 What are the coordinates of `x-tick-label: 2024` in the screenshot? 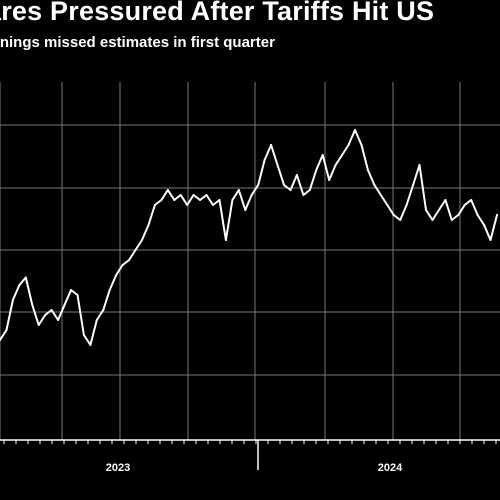 It's located at (390, 468).